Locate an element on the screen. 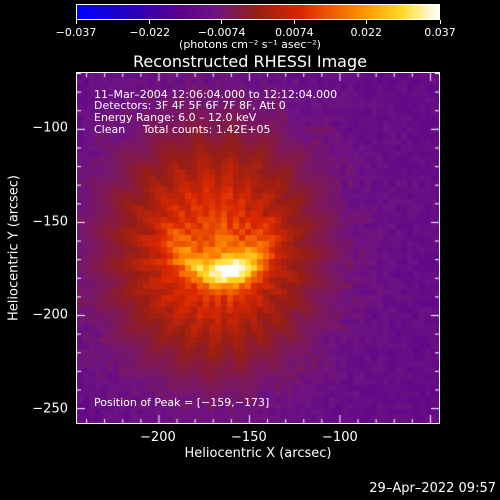  x-axis-label: Heliocentric X (arcsec) is located at coordinates (258, 453).